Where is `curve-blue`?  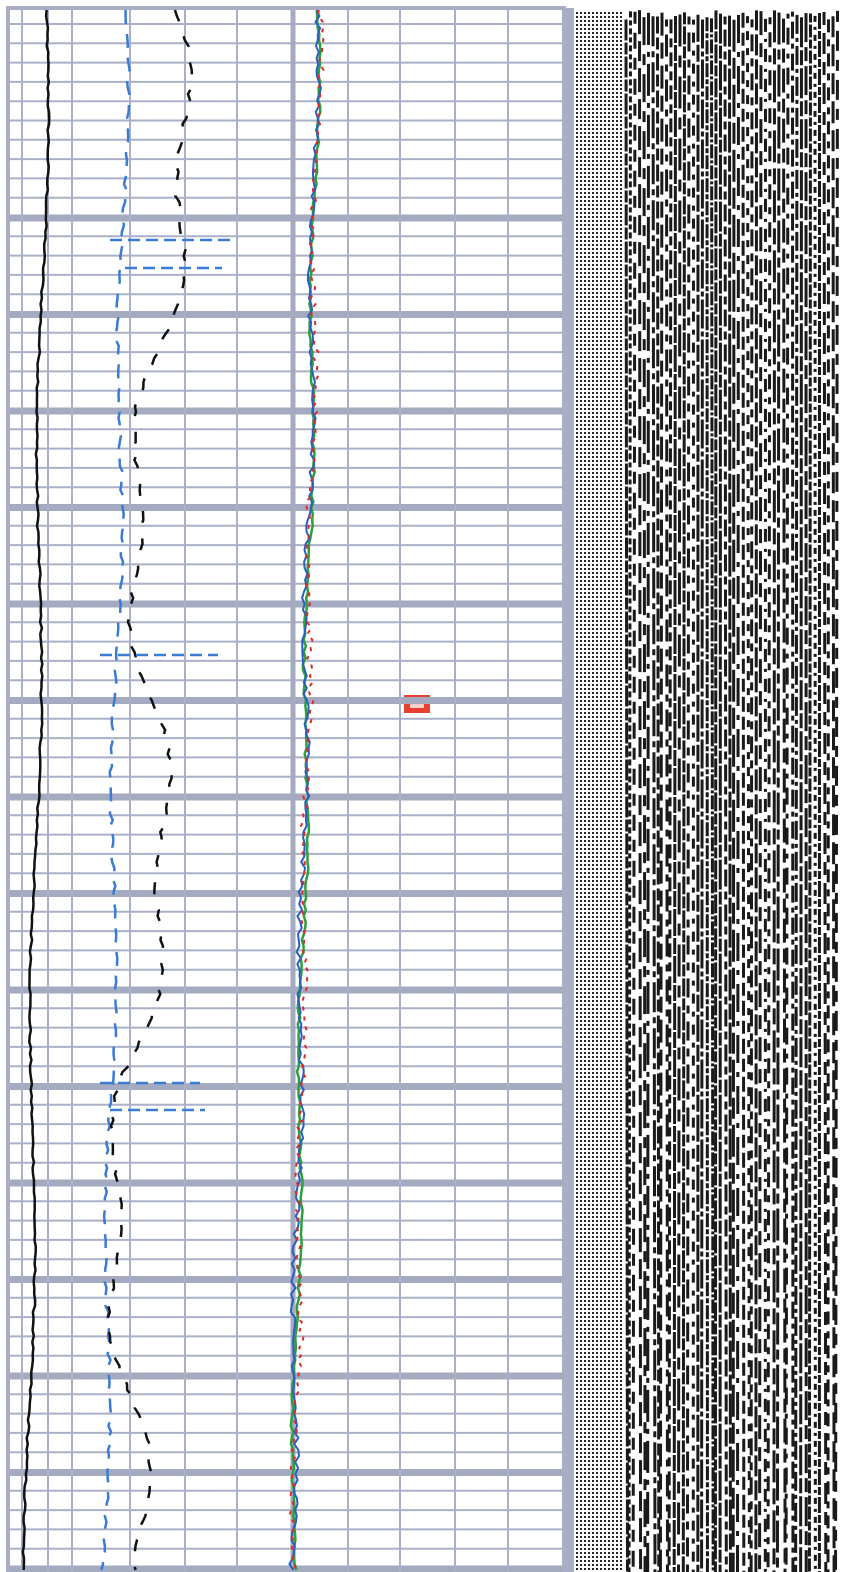
curve-blue is located at coordinates (305, 790).